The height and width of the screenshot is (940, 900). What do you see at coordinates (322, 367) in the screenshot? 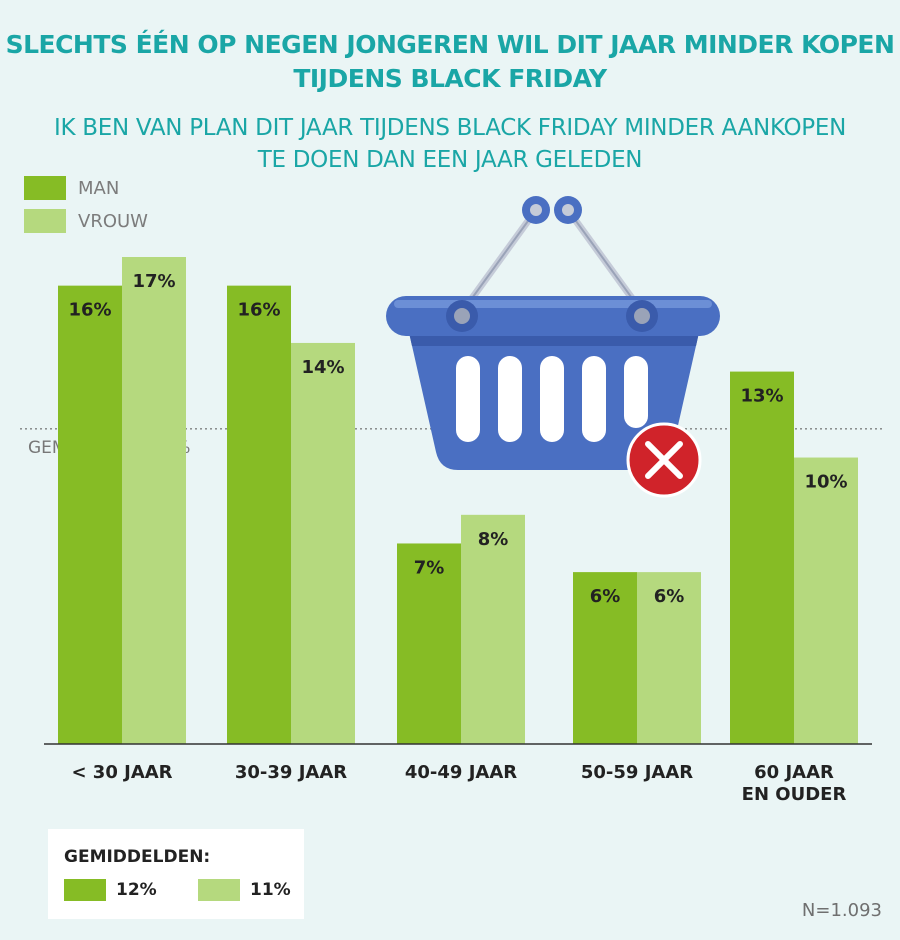
I see `data-label-vrouw-1: 14%` at bounding box center [322, 367].